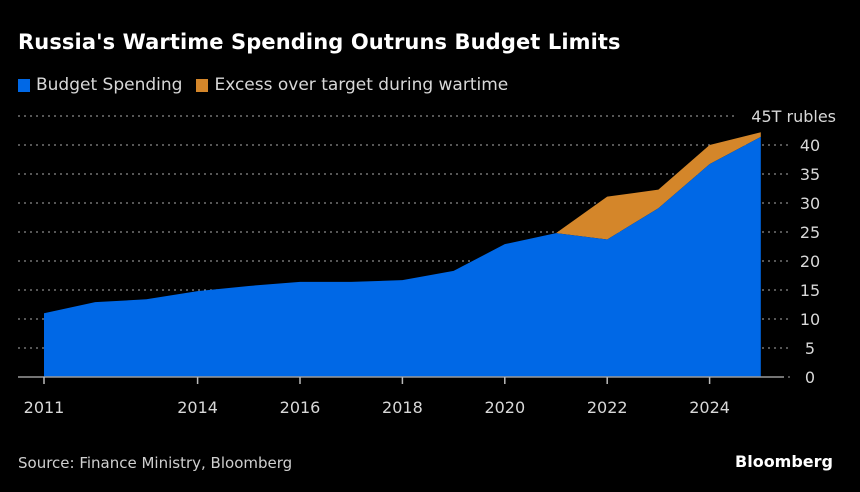 The height and width of the screenshot is (492, 860). I want to click on y-tick-label: 20, so click(810, 261).